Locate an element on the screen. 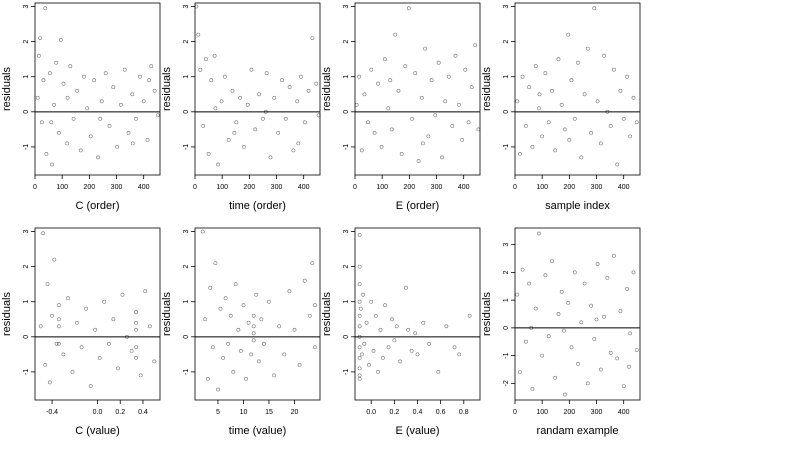 The image size is (800, 450). x-axis-title: sample index is located at coordinates (577, 206).